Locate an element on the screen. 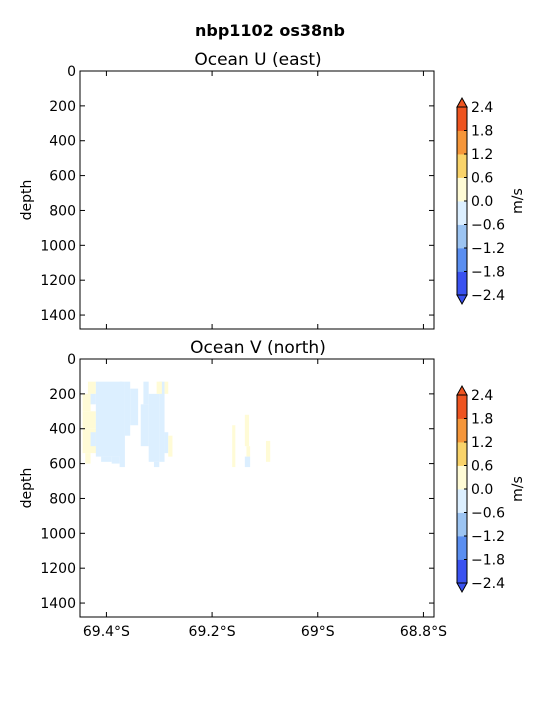 This screenshot has height=724, width=540. figure-suptitle: nbp1102 os38nb is located at coordinates (270, 30).